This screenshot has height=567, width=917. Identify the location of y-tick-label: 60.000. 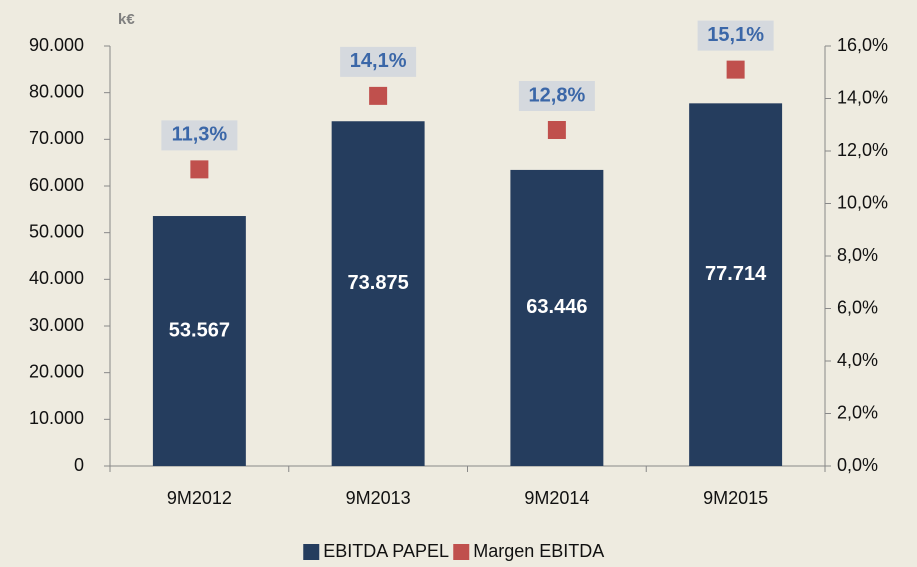
(56, 185).